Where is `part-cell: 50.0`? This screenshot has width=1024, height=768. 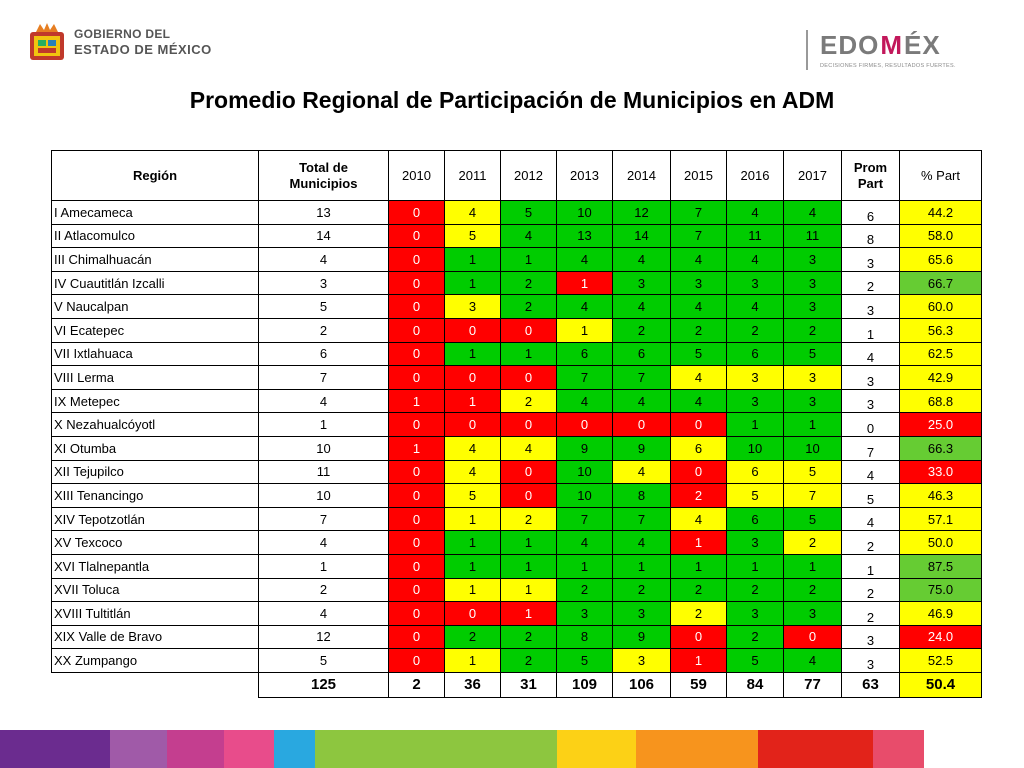
part-cell: 50.0 is located at coordinates (940, 542).